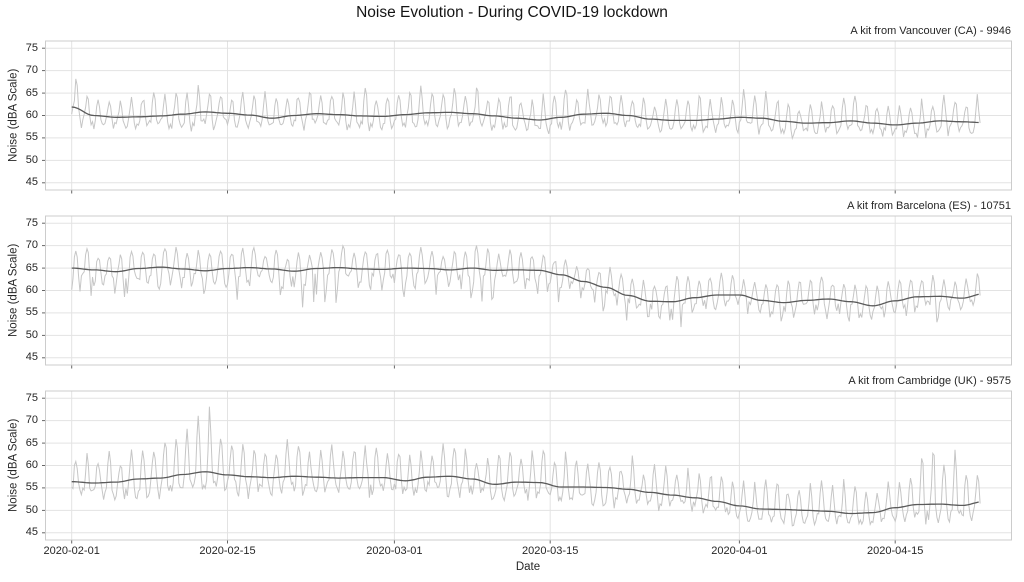 The height and width of the screenshot is (582, 1024). What do you see at coordinates (394, 551) in the screenshot?
I see `x-tick-label: 2020-03-01` at bounding box center [394, 551].